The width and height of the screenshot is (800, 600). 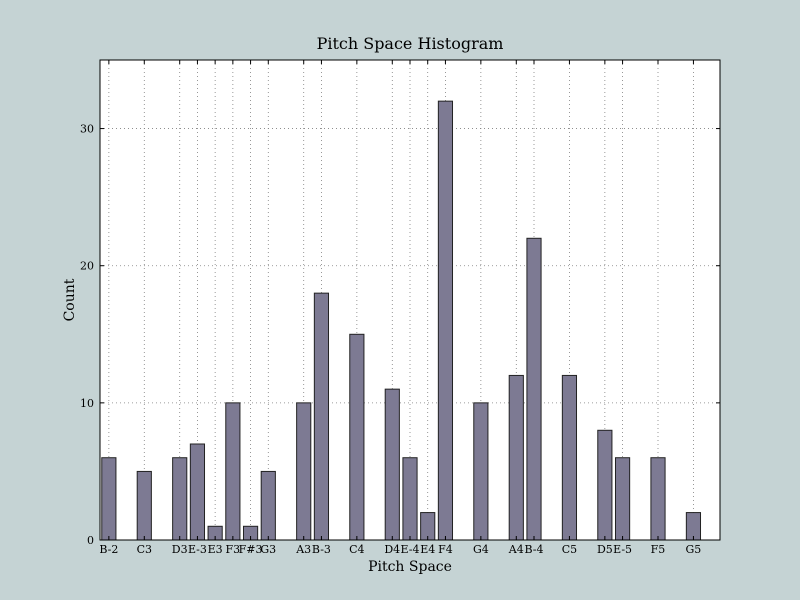 I want to click on x-tick-label: E-5, so click(x=622, y=549).